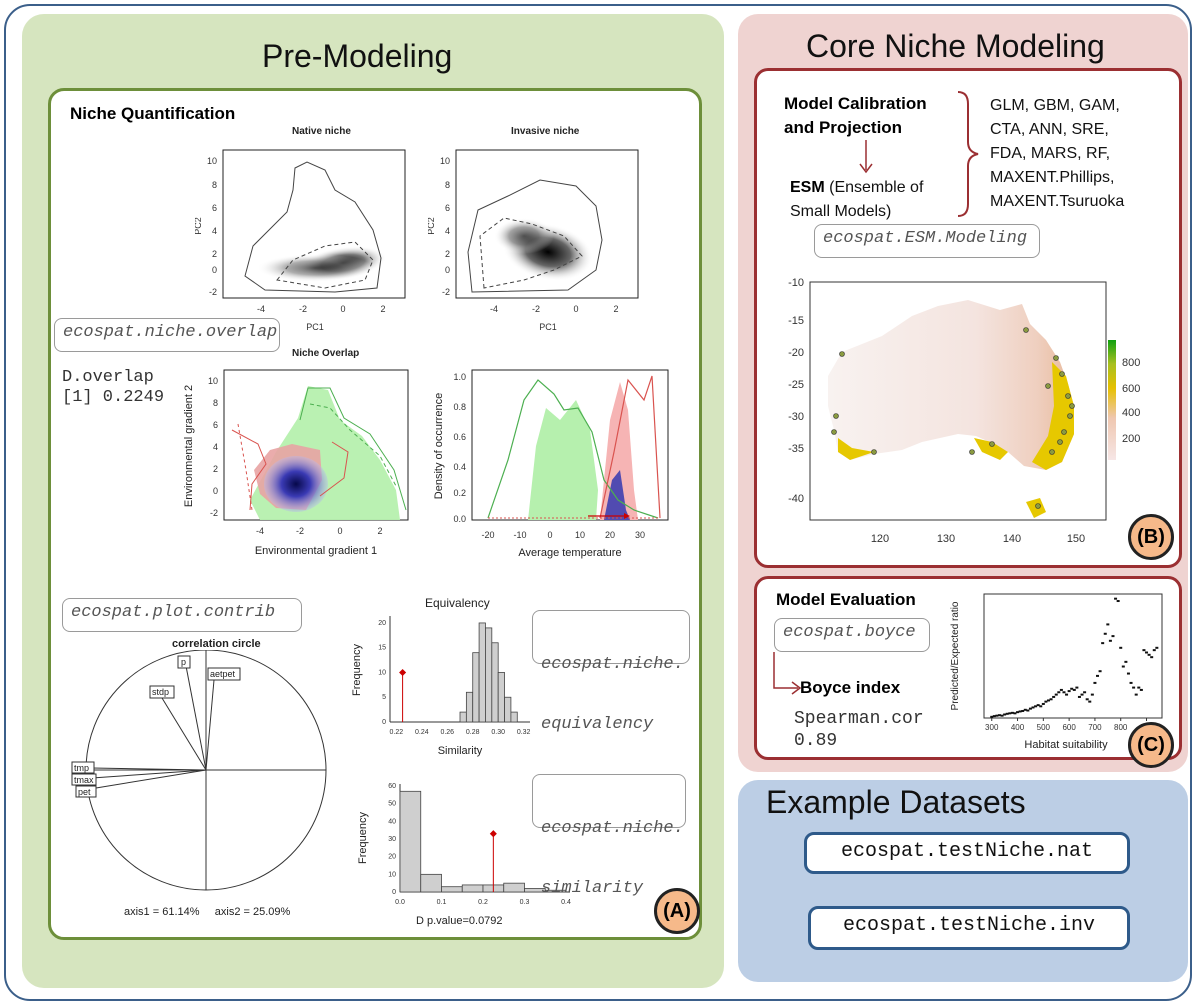 This screenshot has height=1007, width=1200. I want to click on pre-modeling-title: Pre-Modeling, so click(357, 56).